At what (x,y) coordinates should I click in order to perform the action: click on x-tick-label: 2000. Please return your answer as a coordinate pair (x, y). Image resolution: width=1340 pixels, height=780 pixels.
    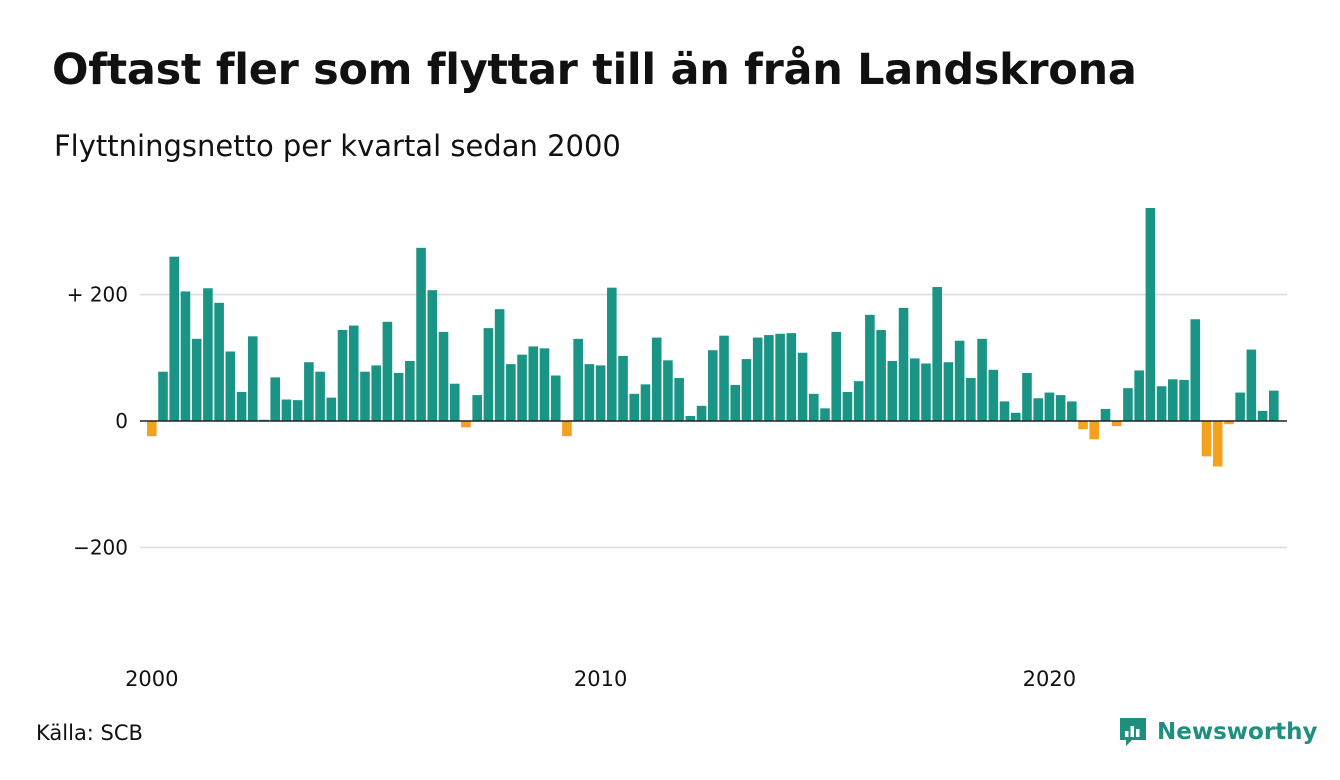
    Looking at the image, I should click on (151, 679).